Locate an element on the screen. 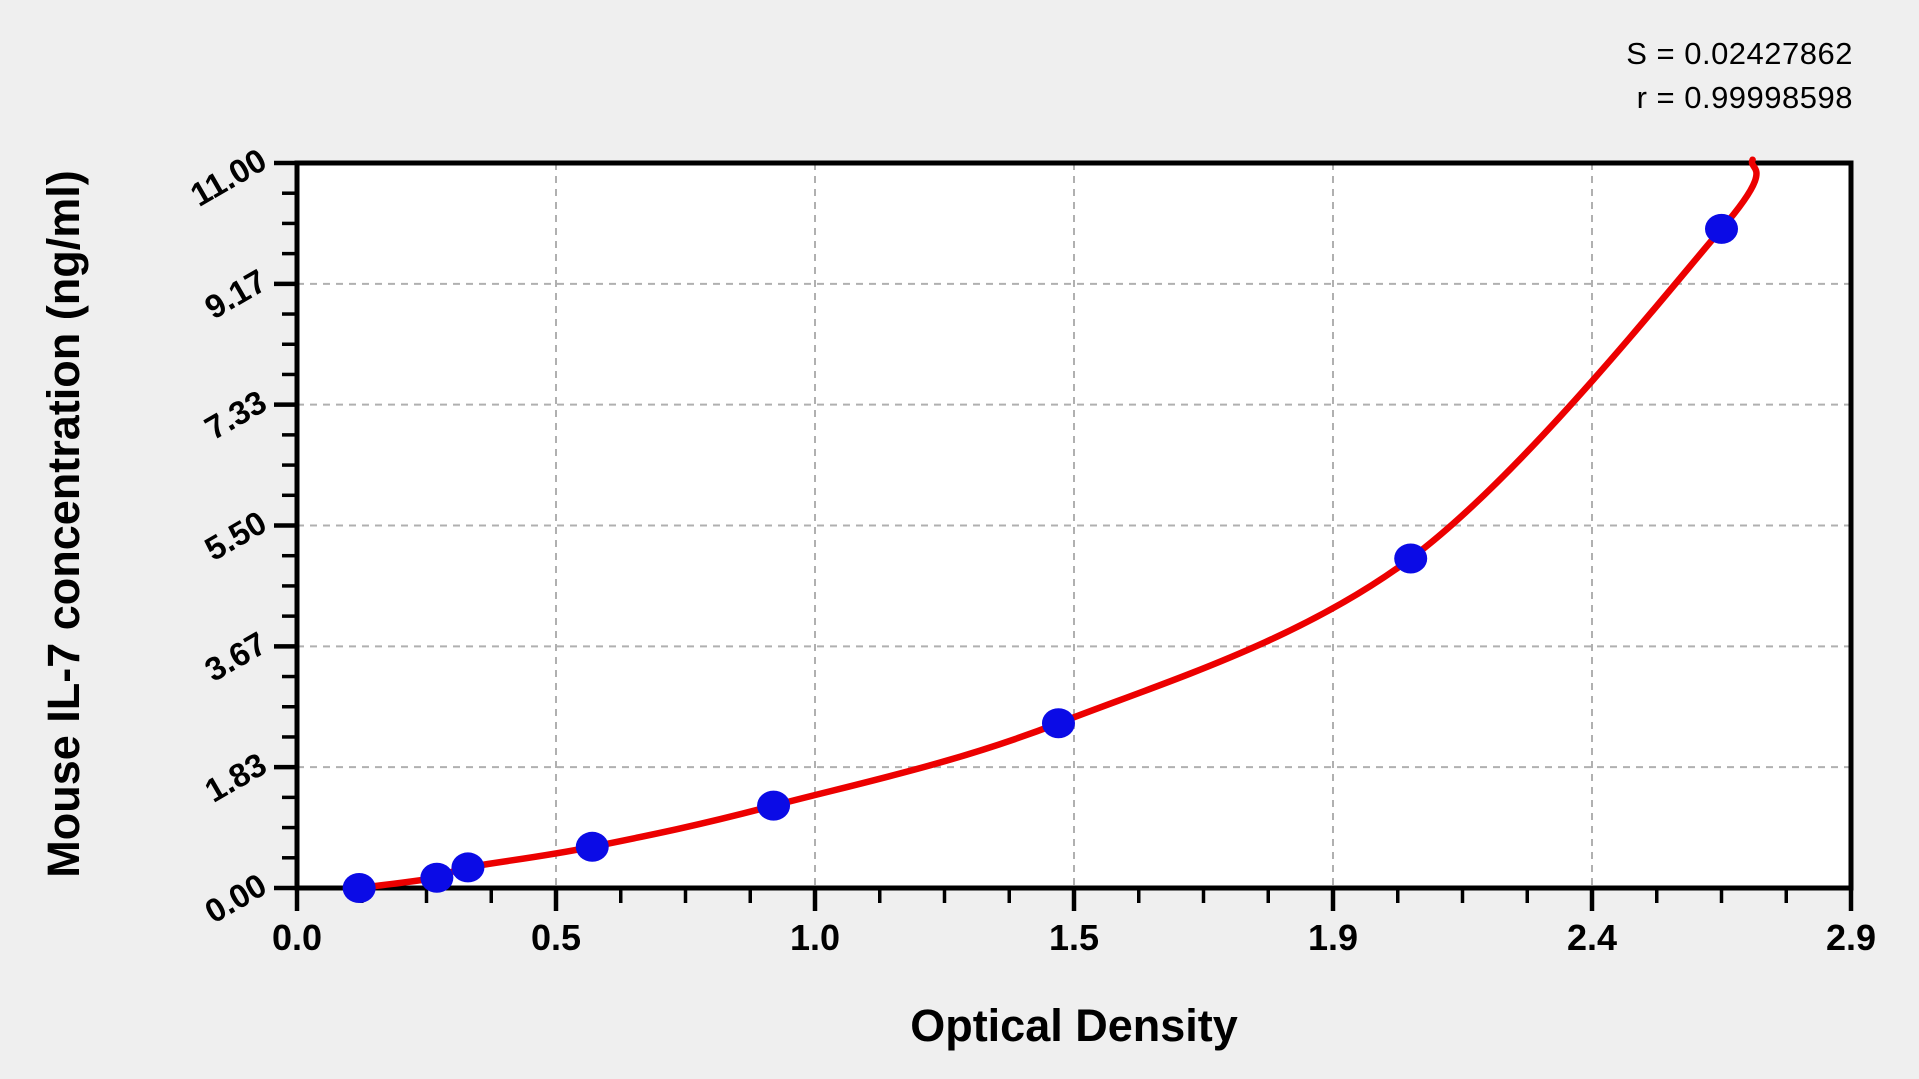  x-tick-label: 2.4 is located at coordinates (1592, 937).